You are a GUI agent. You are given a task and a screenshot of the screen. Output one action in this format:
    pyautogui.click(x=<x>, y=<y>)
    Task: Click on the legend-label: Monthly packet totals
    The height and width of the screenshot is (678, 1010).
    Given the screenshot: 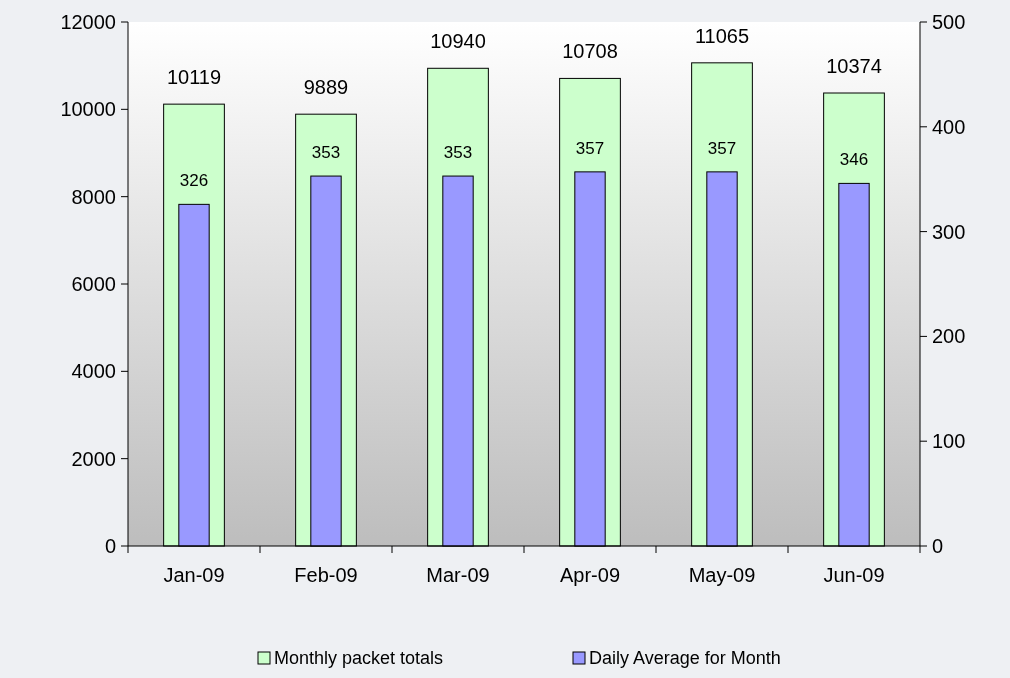 What is the action you would take?
    pyautogui.click(x=359, y=658)
    